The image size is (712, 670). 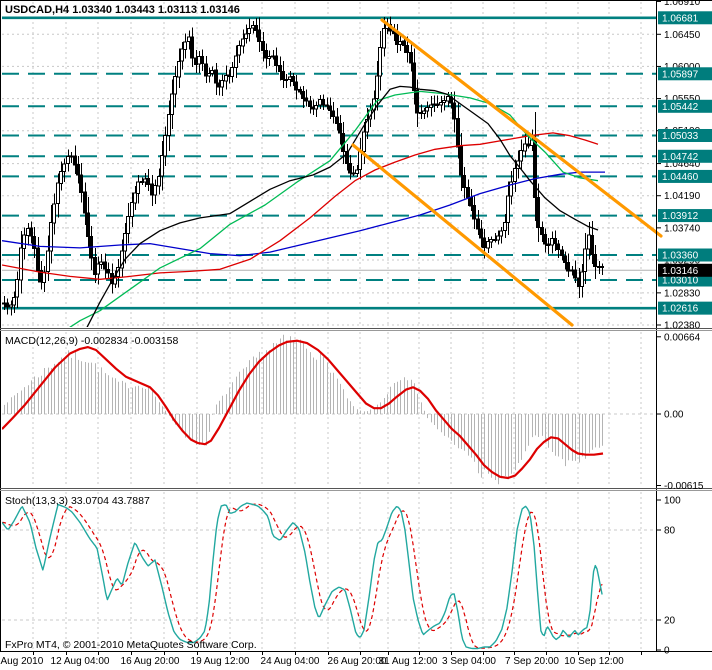 What do you see at coordinates (680, 271) in the screenshot?
I see `current-price-badge-label: 1.03146` at bounding box center [680, 271].